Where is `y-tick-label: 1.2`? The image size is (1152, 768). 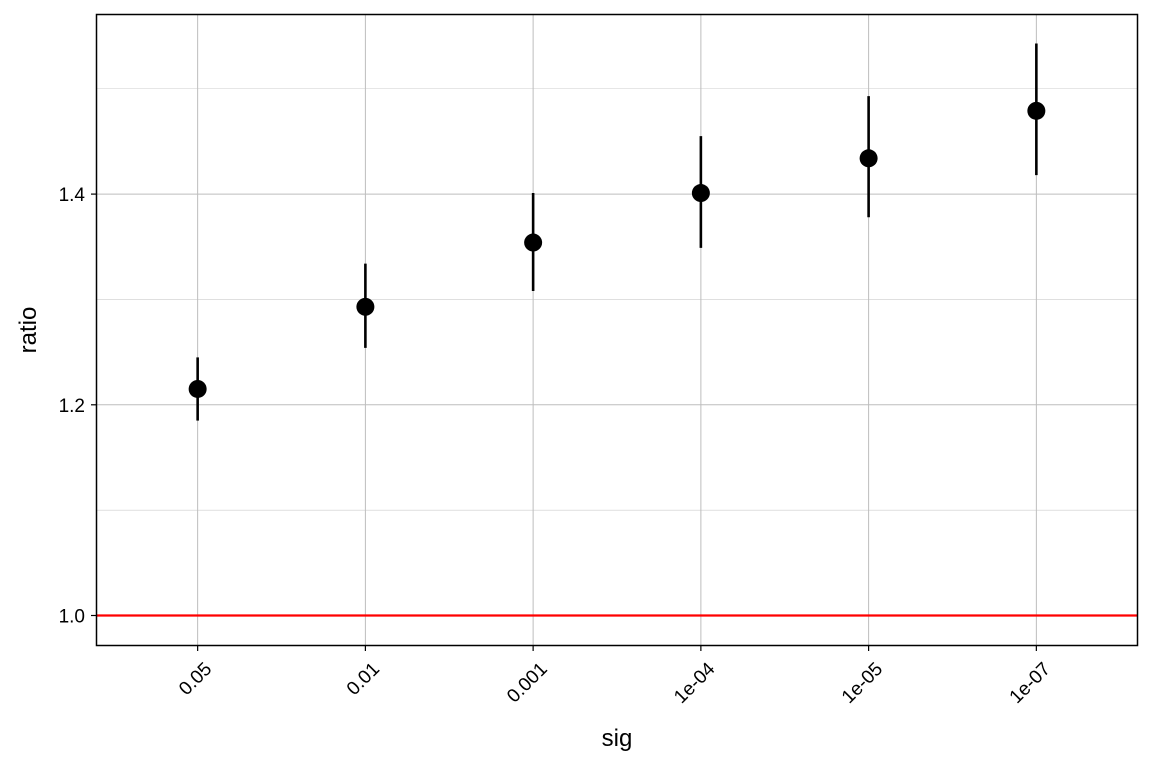
y-tick-label: 1.2 is located at coordinates (72, 406).